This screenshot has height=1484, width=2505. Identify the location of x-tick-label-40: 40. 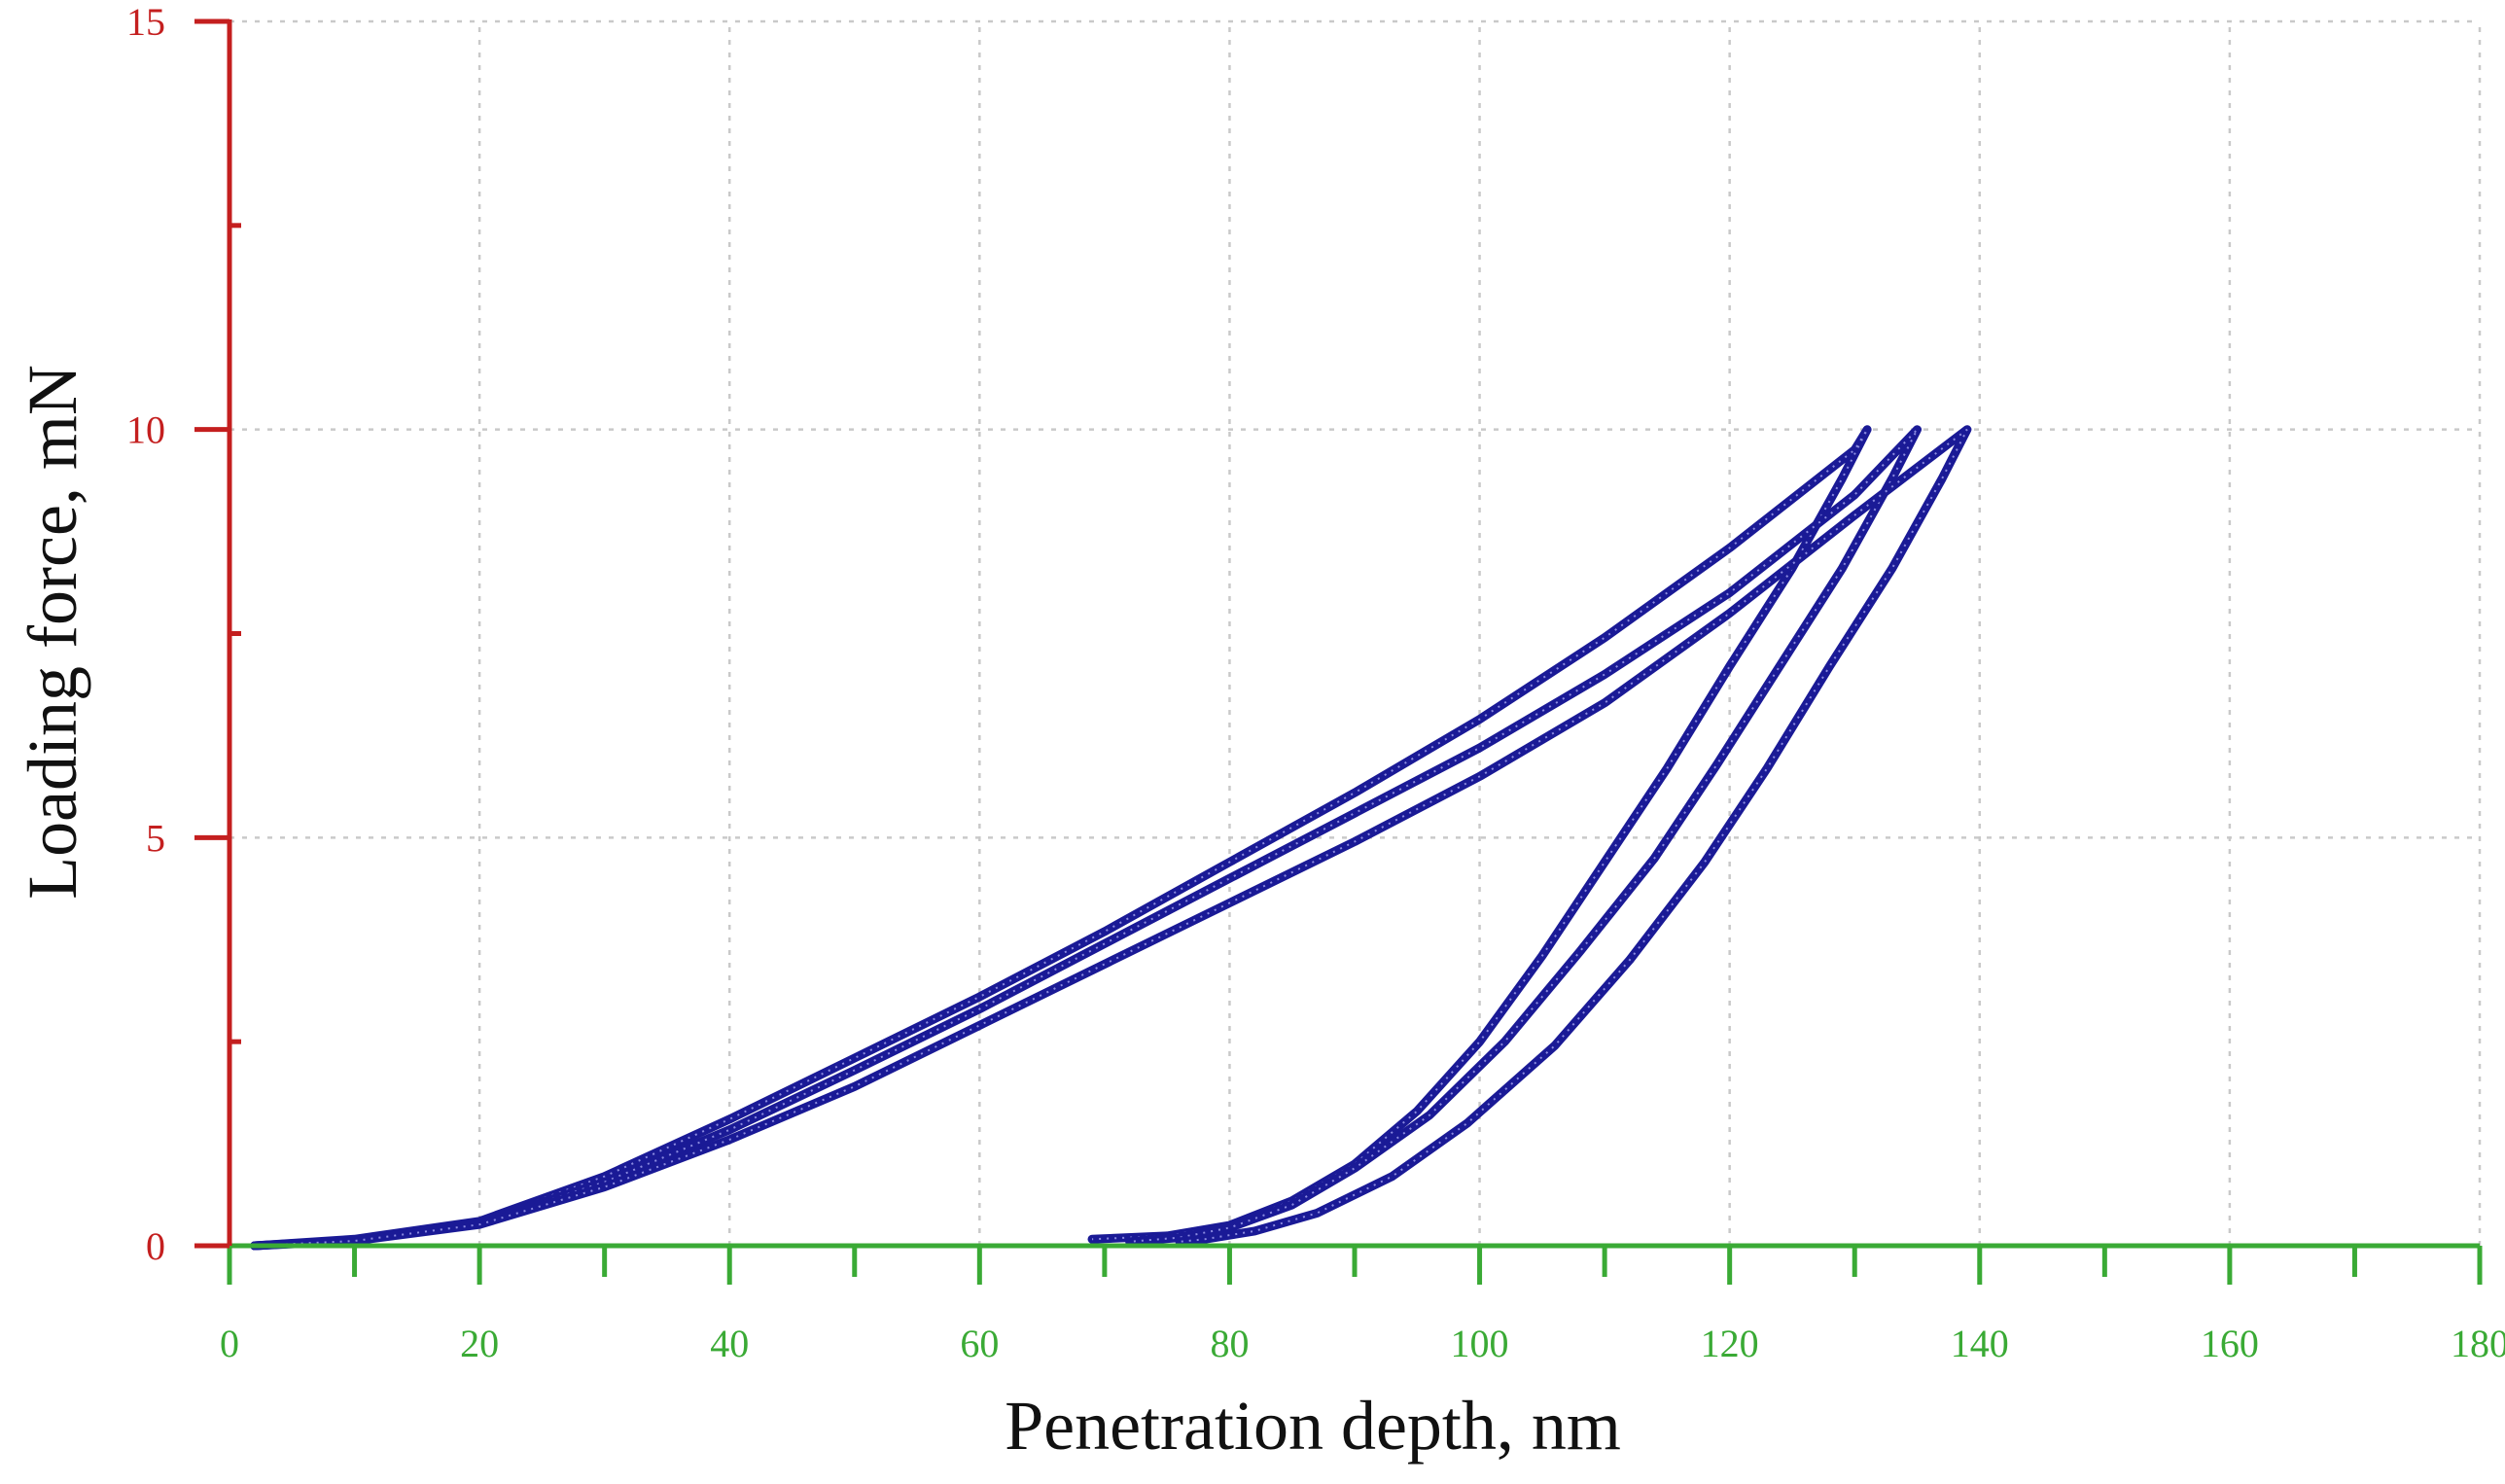
(730, 1344).